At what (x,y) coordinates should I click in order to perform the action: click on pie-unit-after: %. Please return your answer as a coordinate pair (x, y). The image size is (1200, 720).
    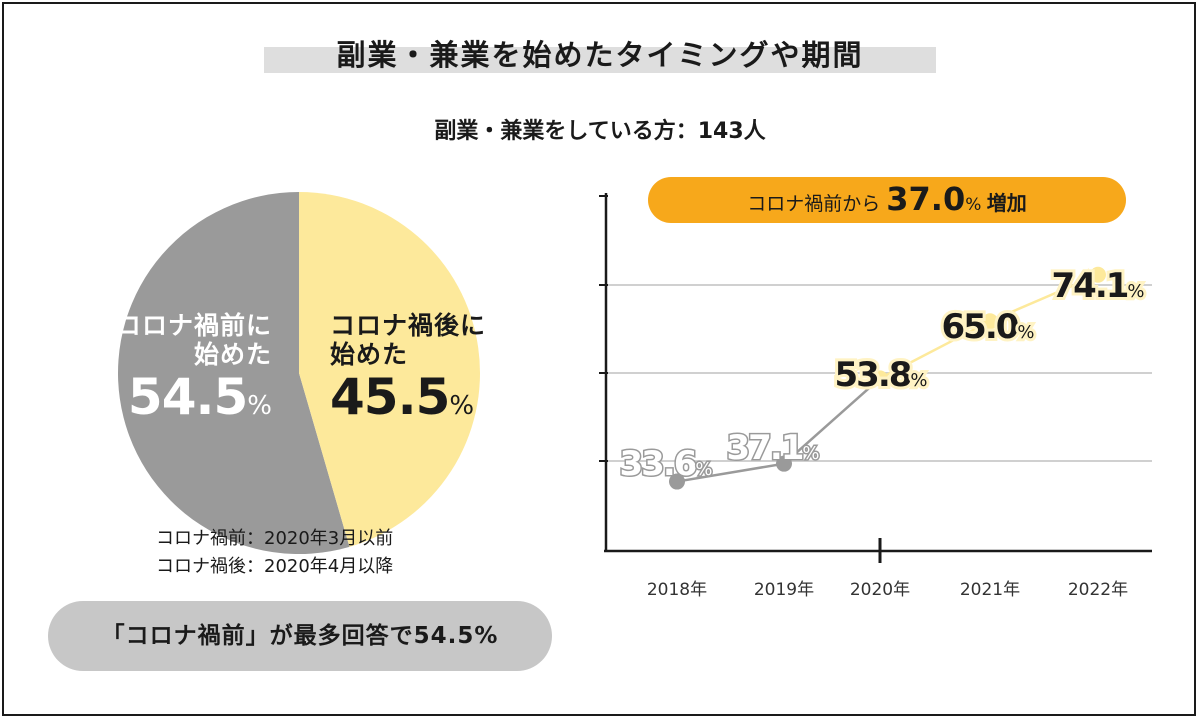
    Looking at the image, I should click on (462, 405).